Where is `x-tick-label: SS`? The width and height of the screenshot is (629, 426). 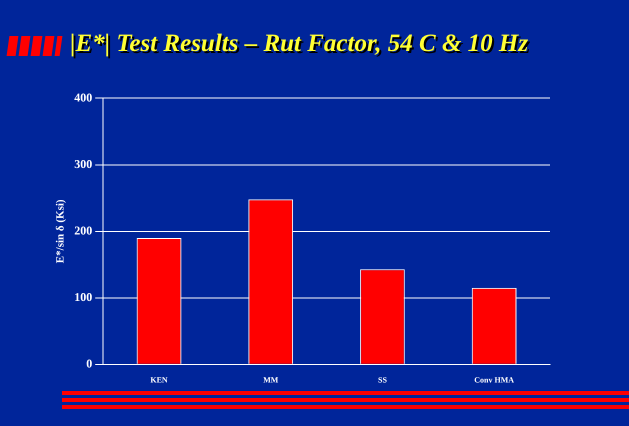
x-tick-label: SS is located at coordinates (383, 379).